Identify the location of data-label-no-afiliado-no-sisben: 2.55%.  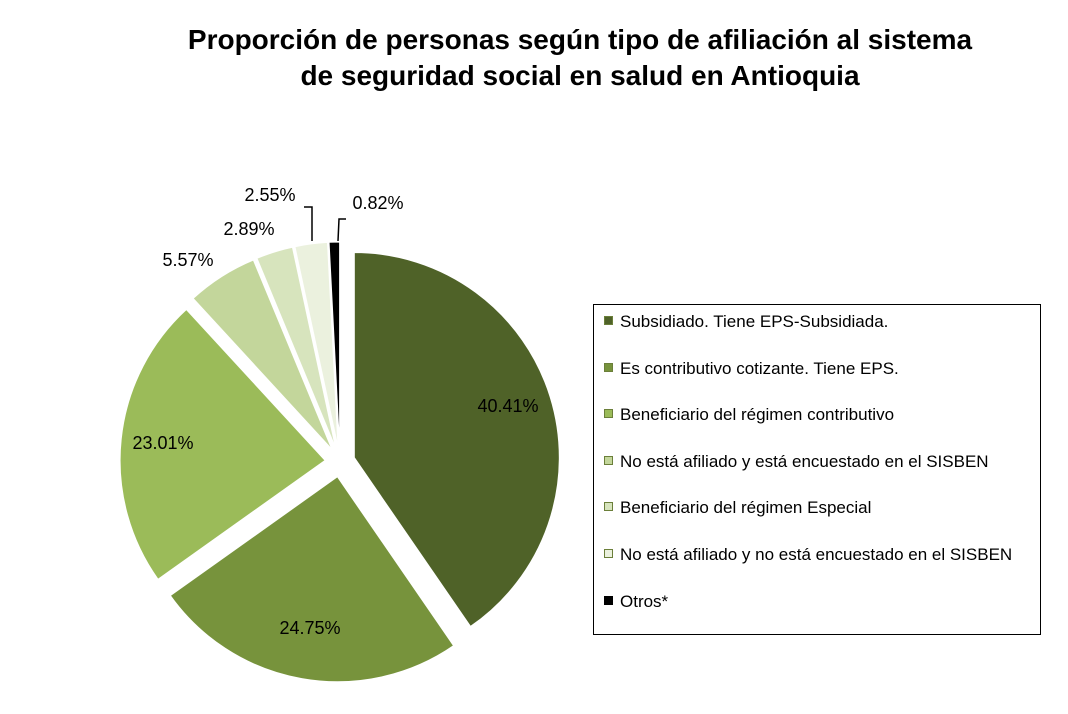
(269, 195).